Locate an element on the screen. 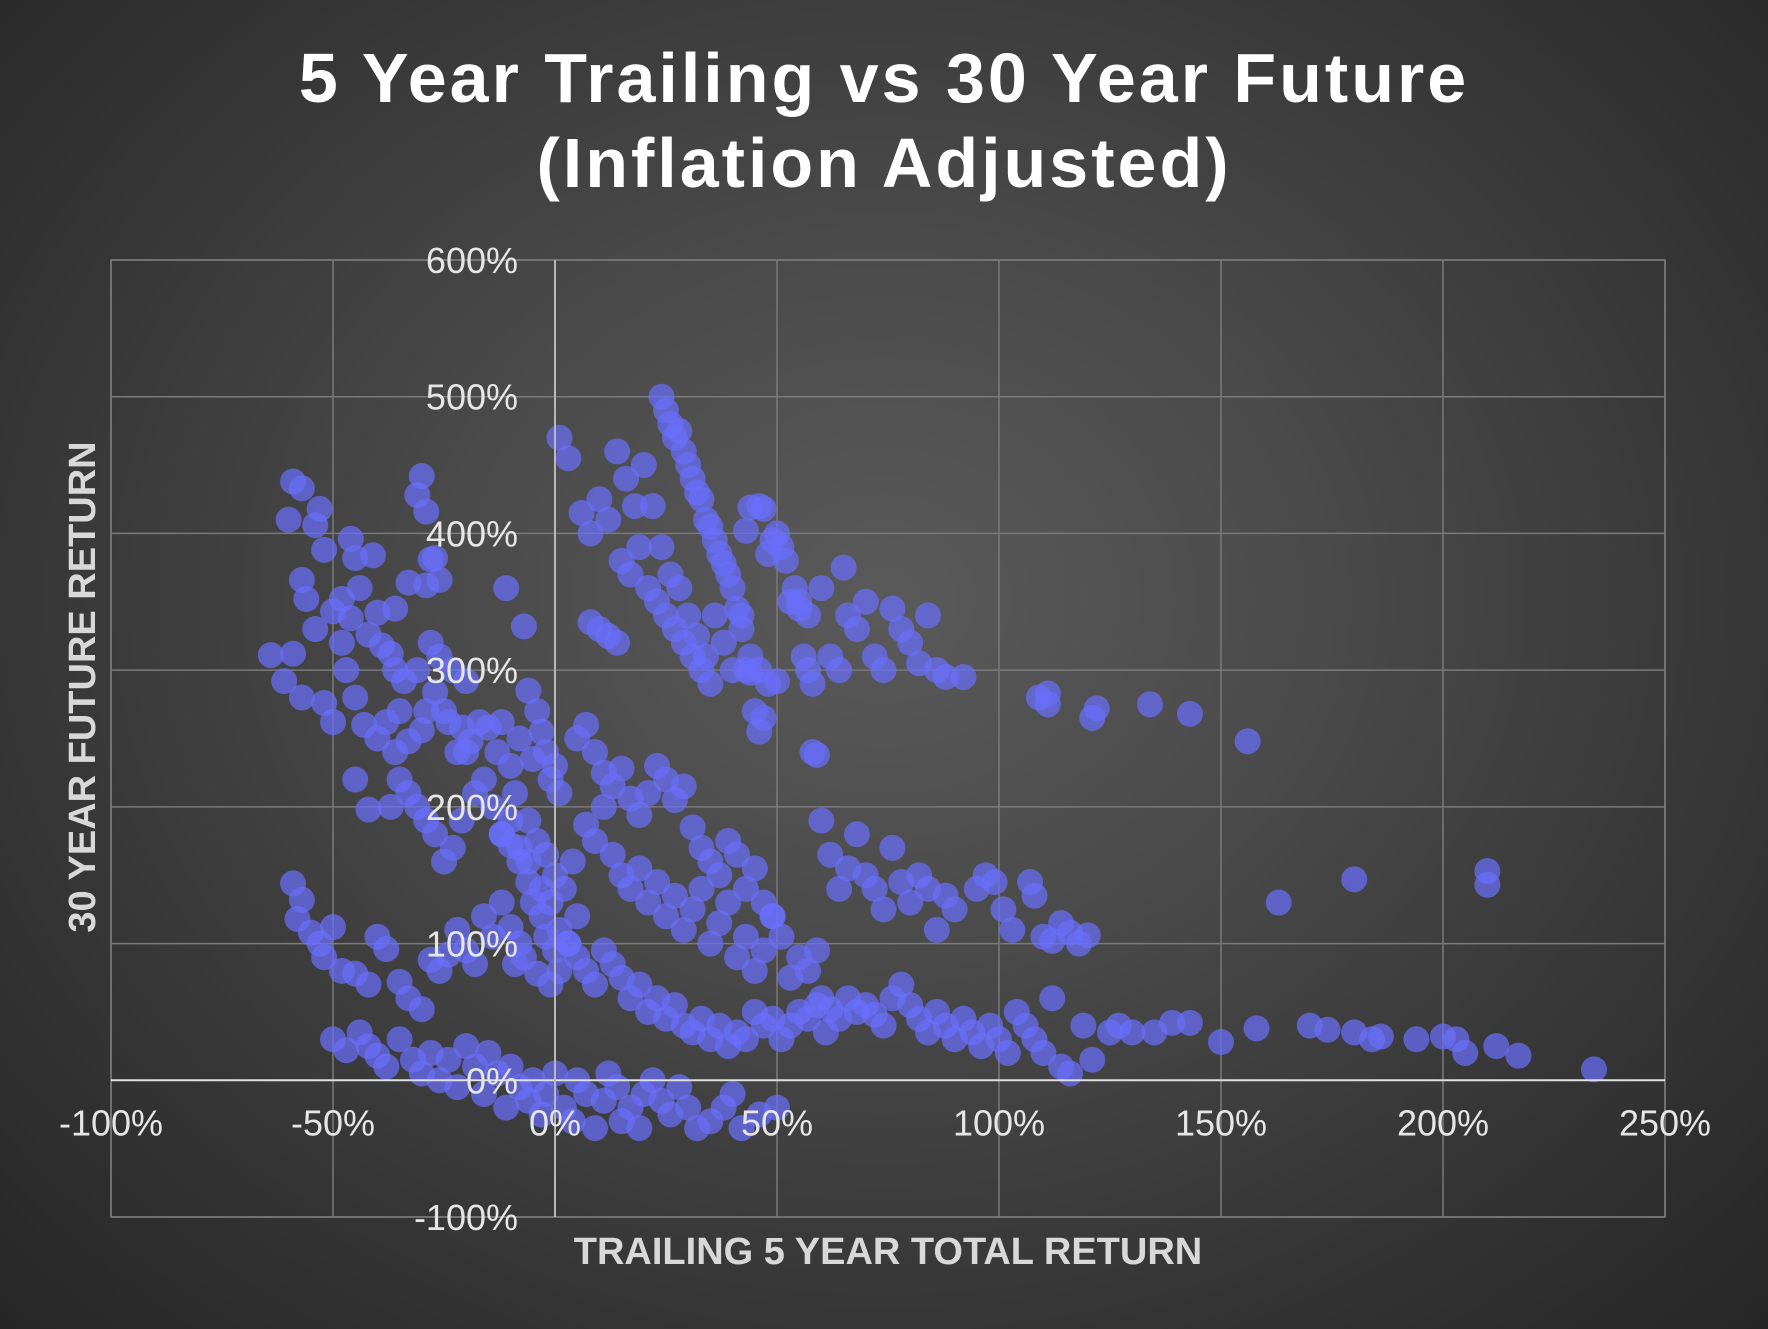 The height and width of the screenshot is (1329, 1768). x-tick-labels: -100% -50% 0% 50% 100% 150% 200% 250% is located at coordinates (885, 1122).